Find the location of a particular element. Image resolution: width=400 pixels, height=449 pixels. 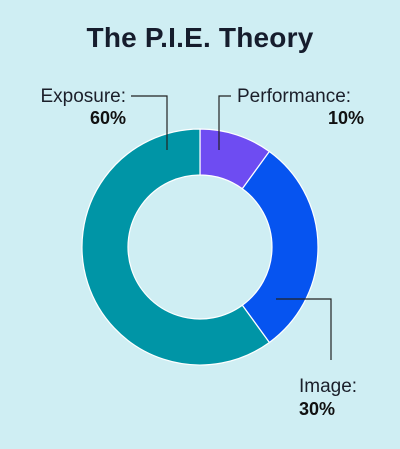

chart-title: The P.I.E. Theory is located at coordinates (200, 37).